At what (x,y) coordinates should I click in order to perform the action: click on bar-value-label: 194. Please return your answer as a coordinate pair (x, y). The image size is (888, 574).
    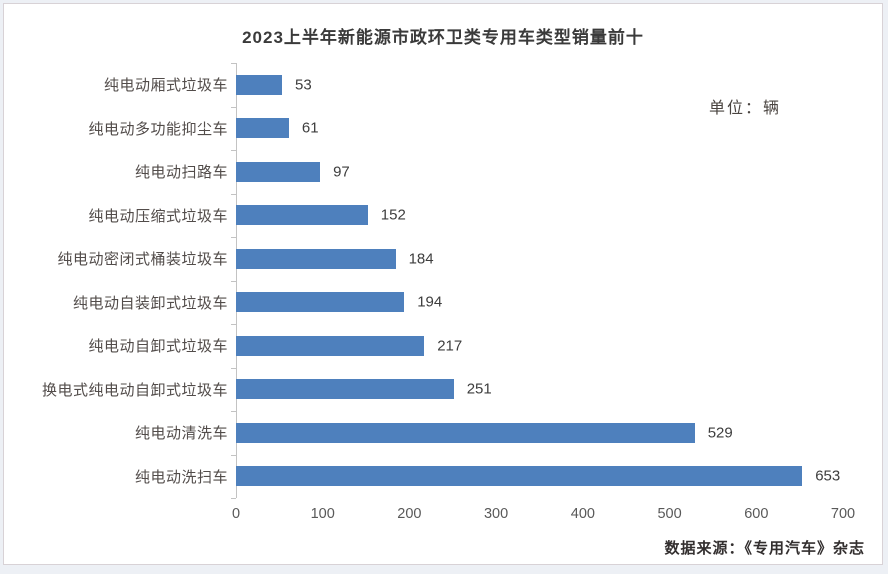
    Looking at the image, I should click on (430, 302).